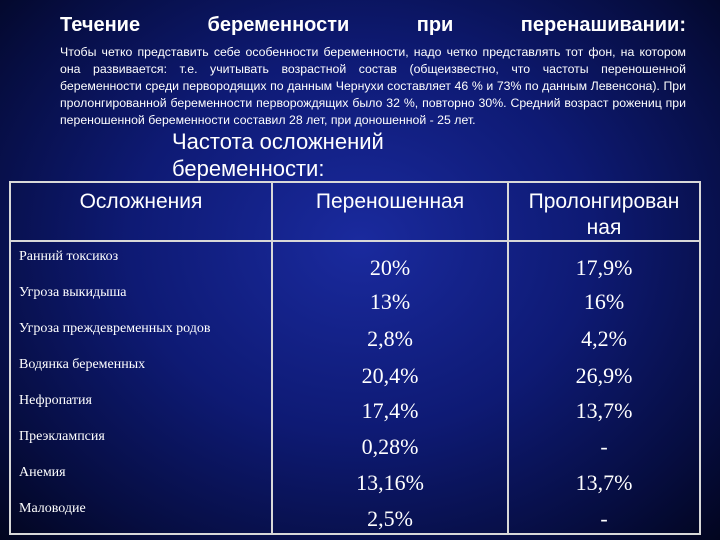  I want to click on header-prolonged: Пролонгирован ная, so click(604, 214).